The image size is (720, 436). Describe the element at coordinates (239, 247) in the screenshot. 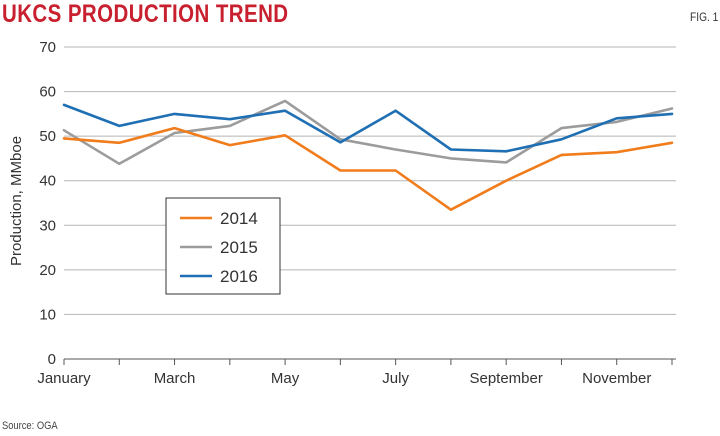

I see `legend-label-2015: 2015` at that location.